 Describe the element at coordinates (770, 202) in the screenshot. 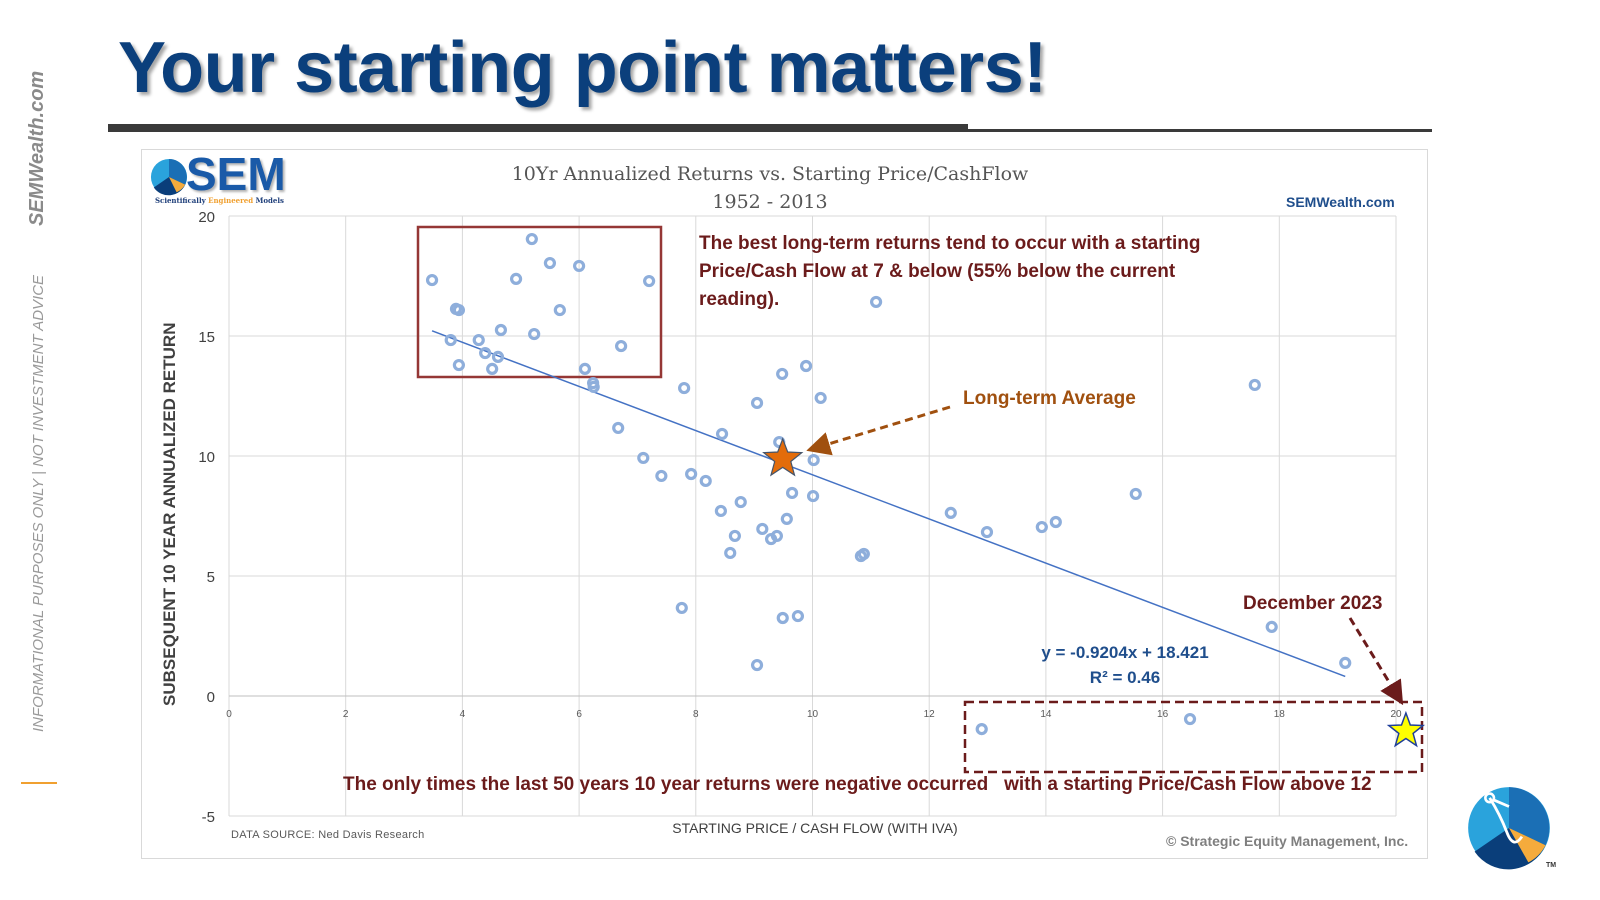

I see `chart-subtitle: 1952 - 2013` at that location.